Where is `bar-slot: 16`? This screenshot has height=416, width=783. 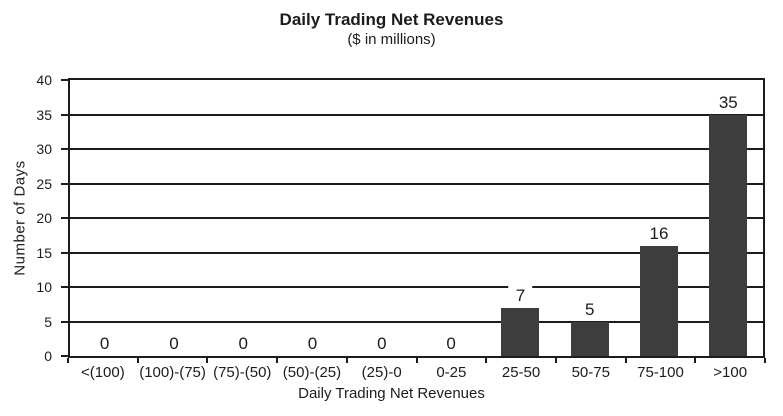
bar-slot: 16 is located at coordinates (658, 218).